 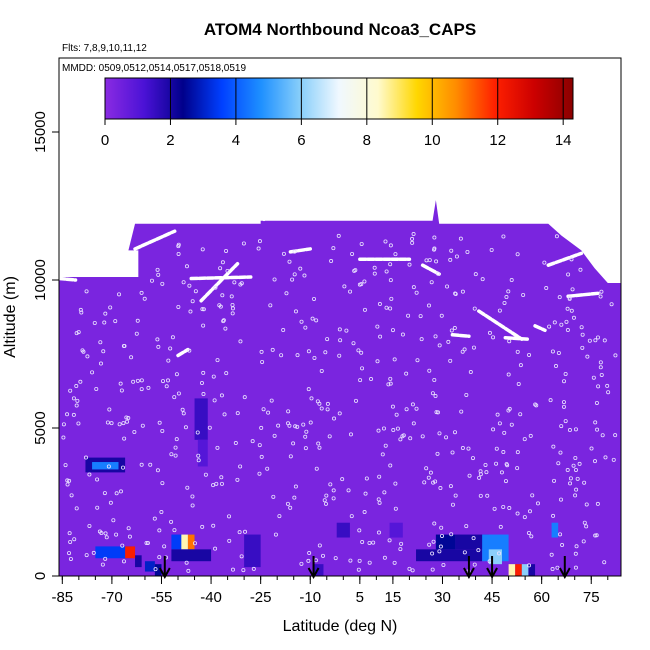 What do you see at coordinates (340, 29) in the screenshot?
I see `chart-title: ATOM4 Northbound Ncoa3_CAPS` at bounding box center [340, 29].